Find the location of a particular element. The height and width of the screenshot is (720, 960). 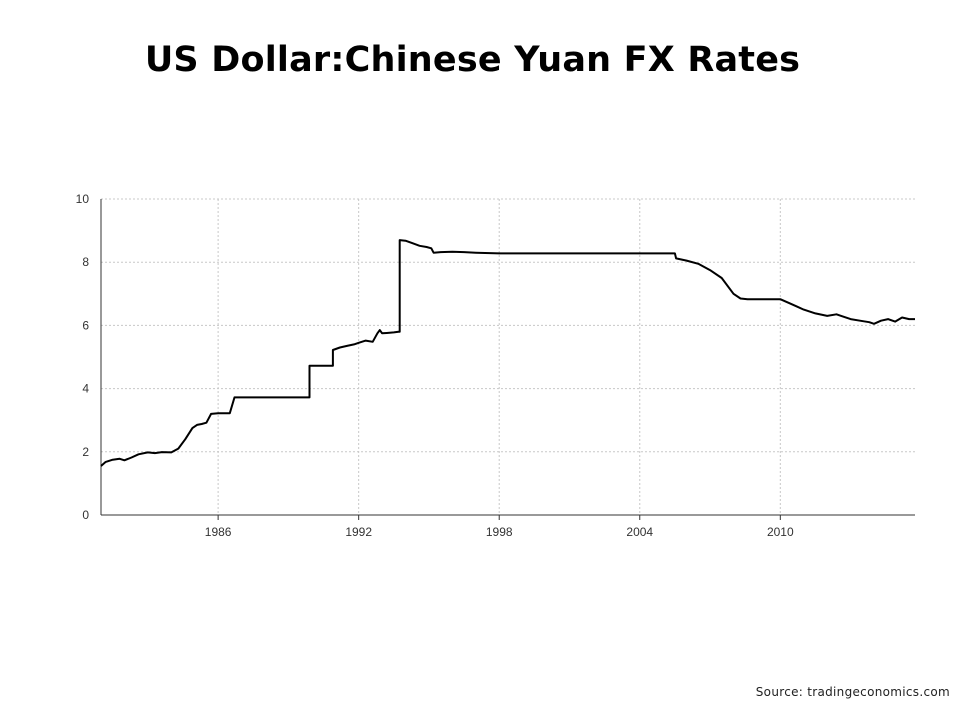

x-tick-label: 1998 is located at coordinates (499, 532).